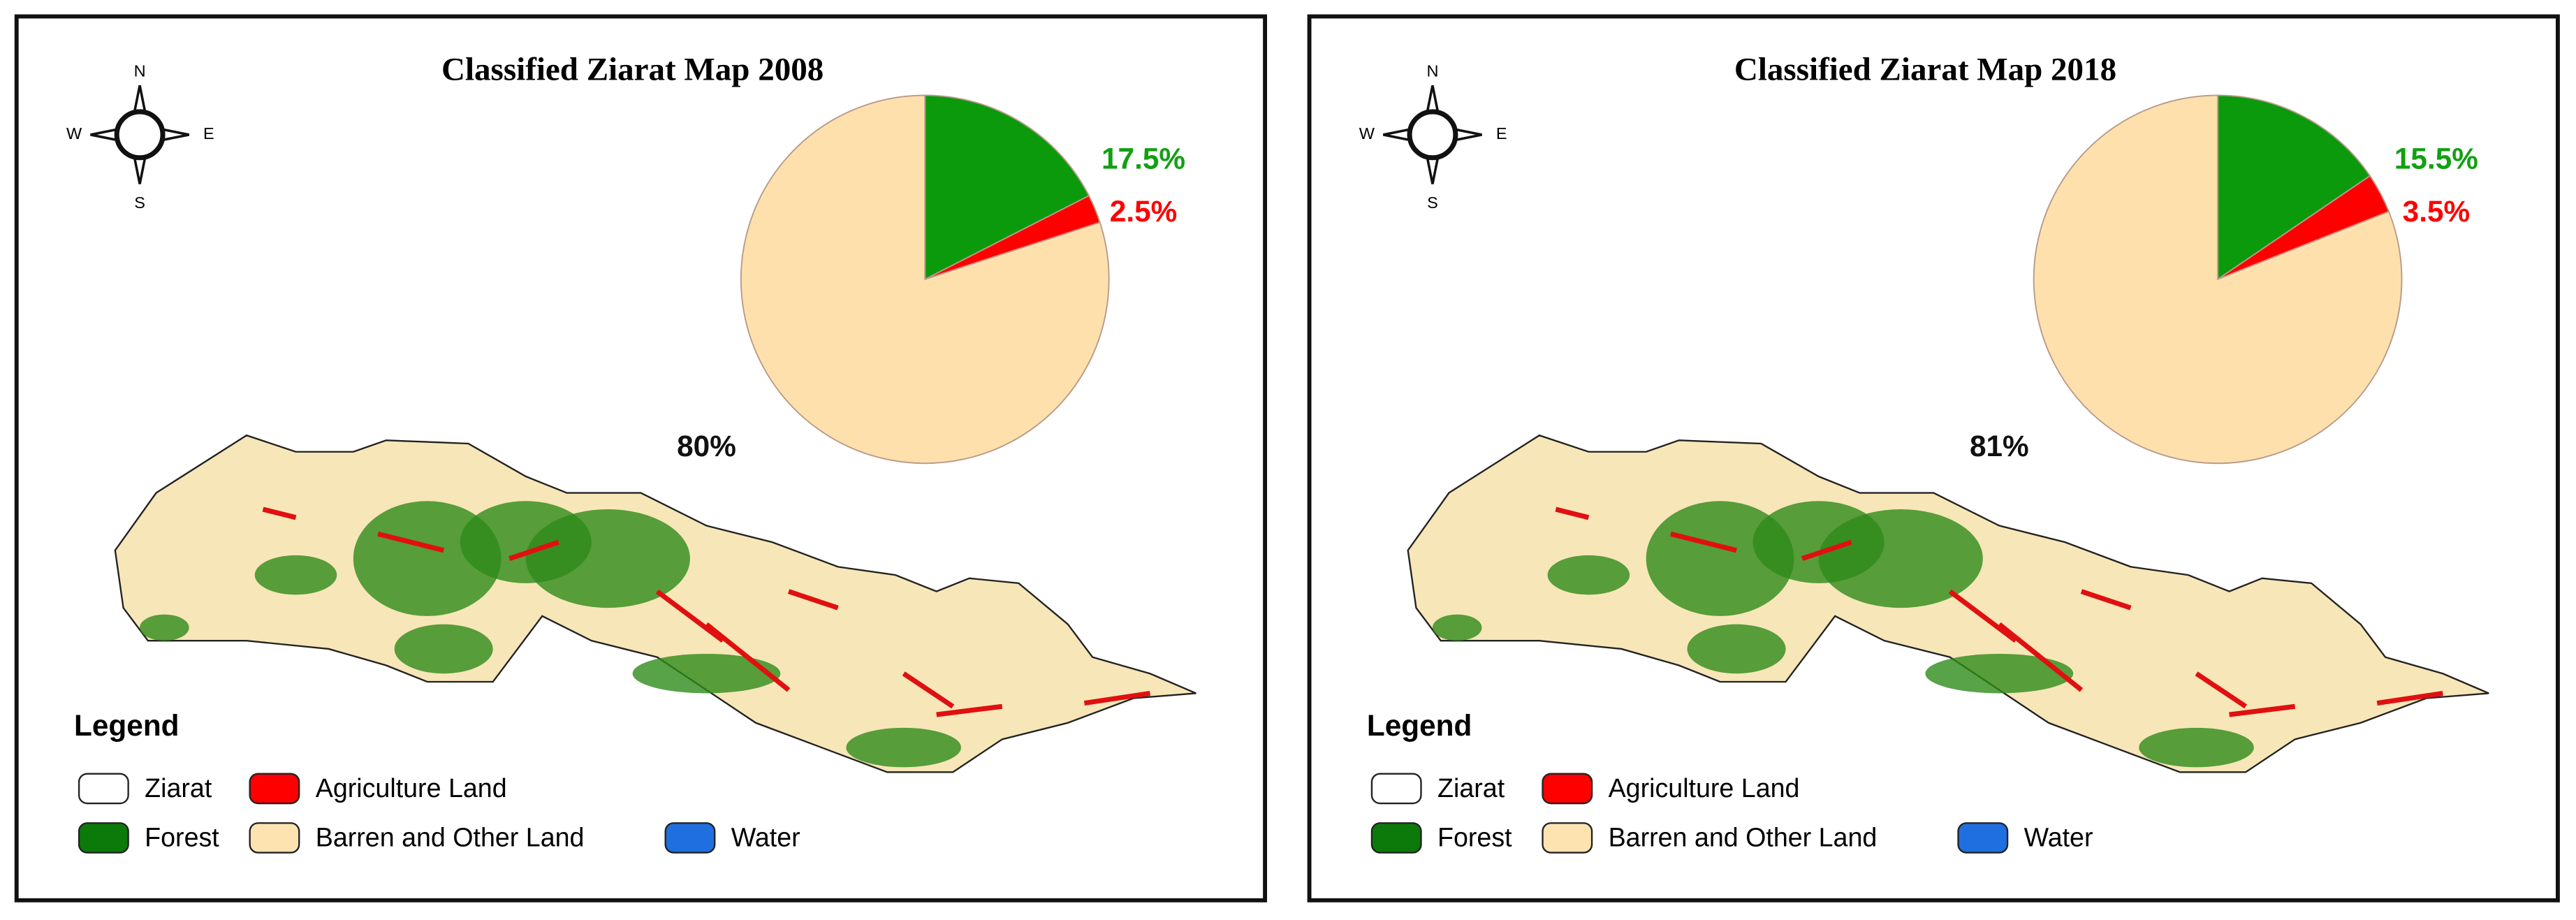  I want to click on pie-label: 2.5%, so click(1143, 211).